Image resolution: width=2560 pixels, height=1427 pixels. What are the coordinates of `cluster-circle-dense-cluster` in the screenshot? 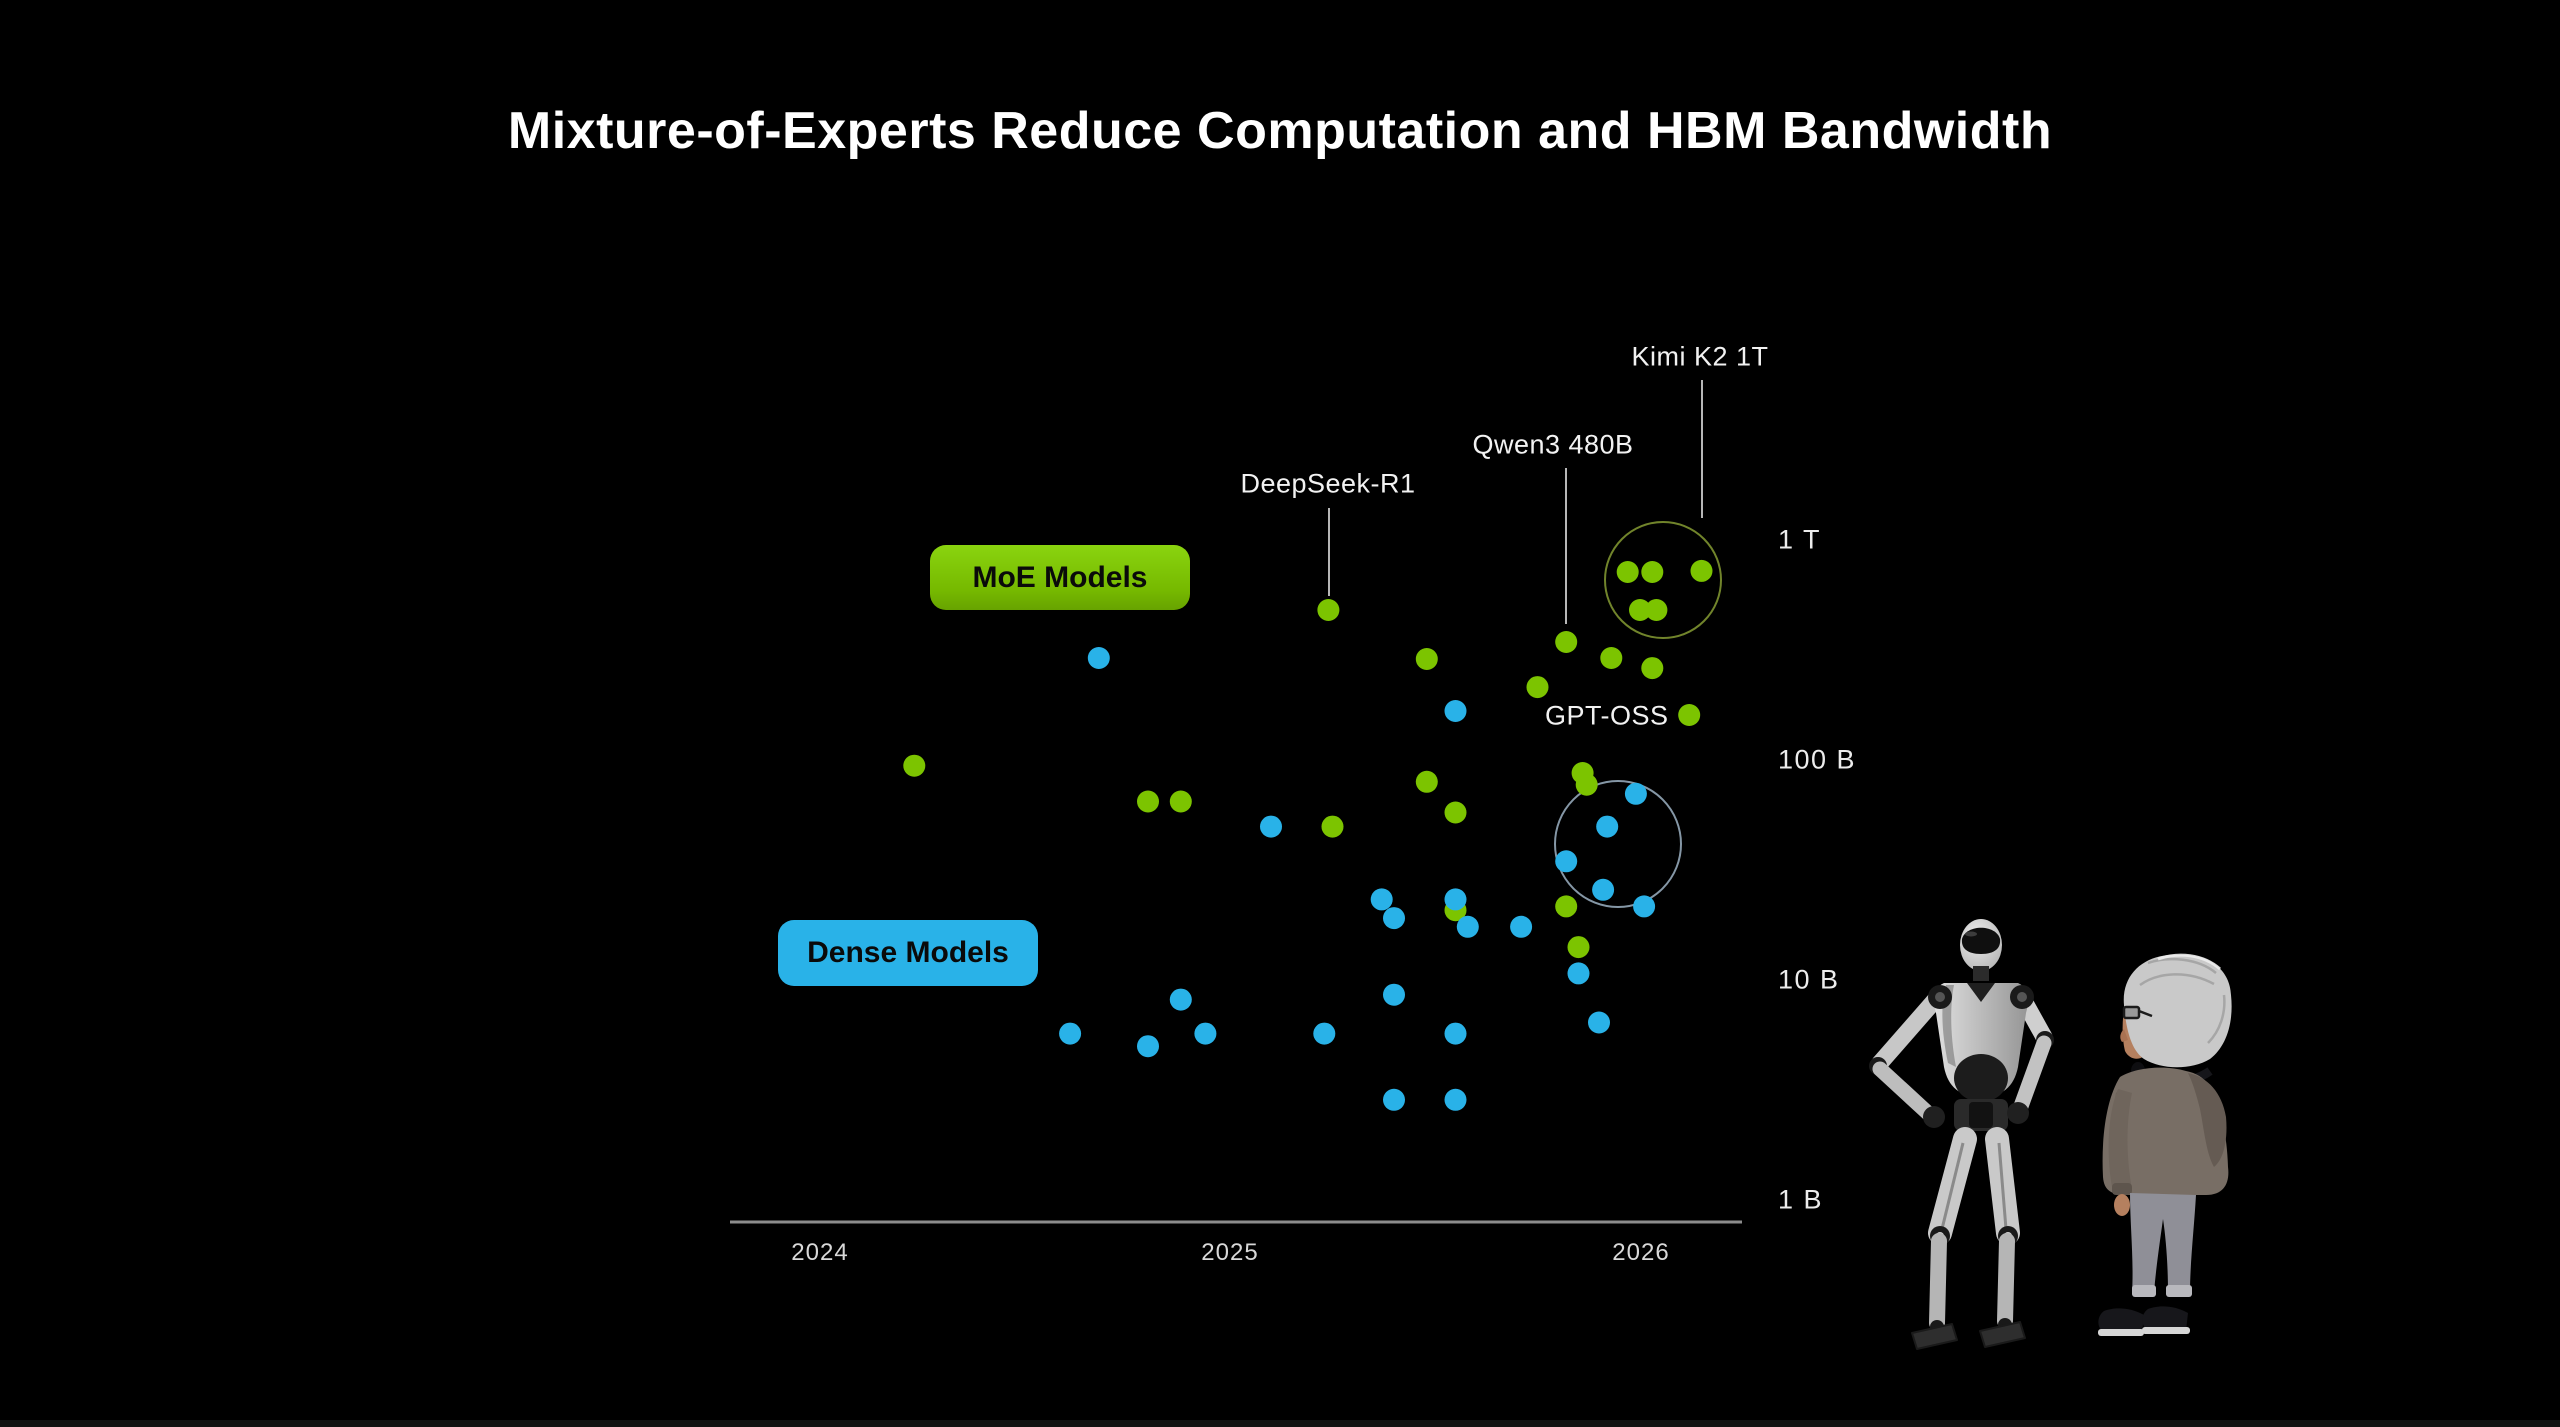 It's located at (1618, 844).